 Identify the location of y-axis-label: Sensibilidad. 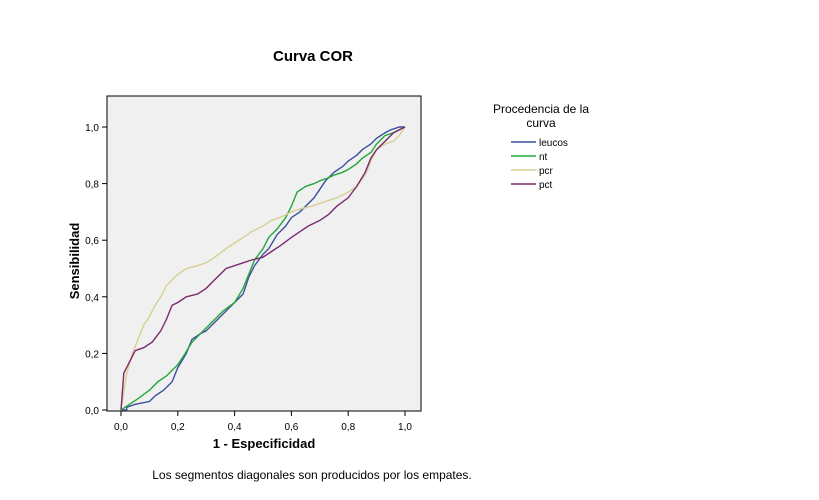
(74, 261).